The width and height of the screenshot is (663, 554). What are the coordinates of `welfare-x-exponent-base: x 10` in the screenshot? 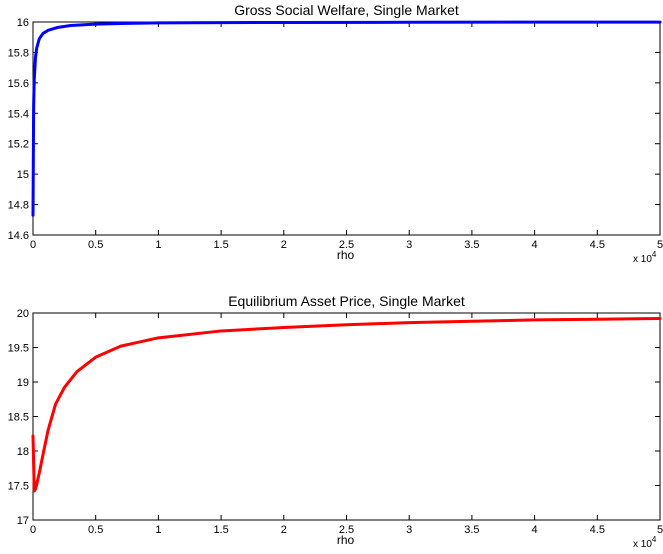 It's located at (642, 259).